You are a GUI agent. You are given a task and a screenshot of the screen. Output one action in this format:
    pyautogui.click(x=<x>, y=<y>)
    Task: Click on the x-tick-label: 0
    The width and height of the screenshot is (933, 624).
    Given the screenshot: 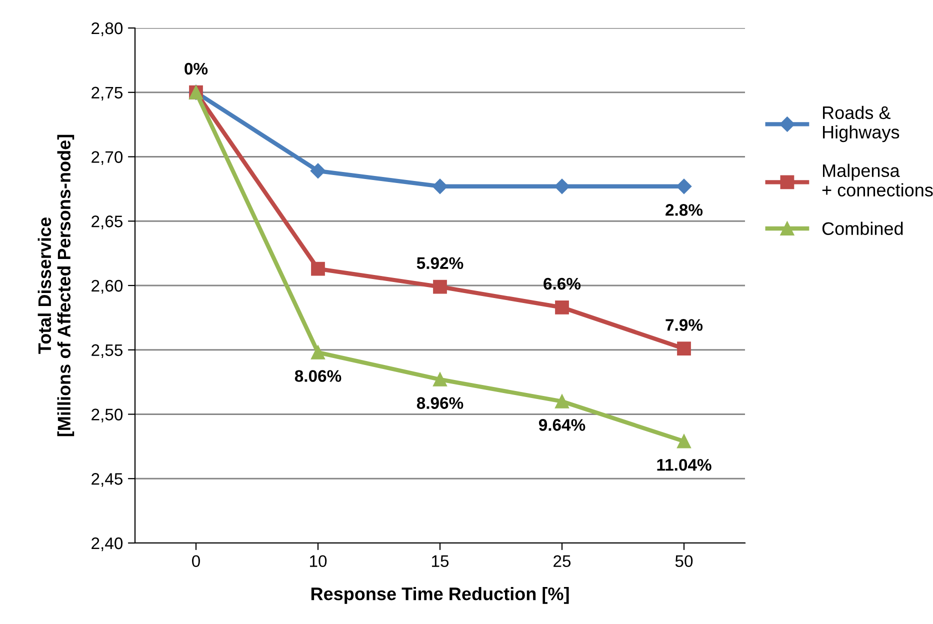 What is the action you would take?
    pyautogui.click(x=196, y=561)
    